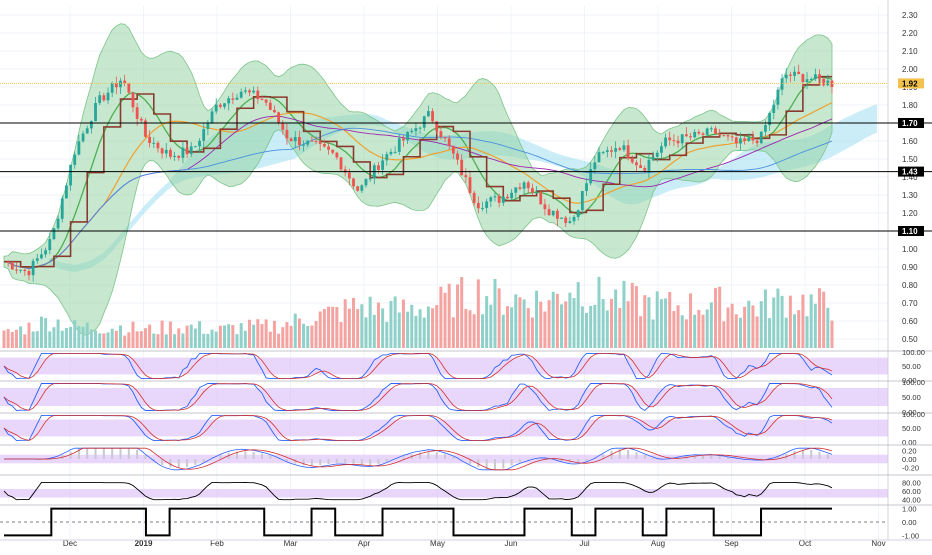  Describe the element at coordinates (910, 535) in the screenshot. I see `oscillator-tick-label: -1.00` at that location.